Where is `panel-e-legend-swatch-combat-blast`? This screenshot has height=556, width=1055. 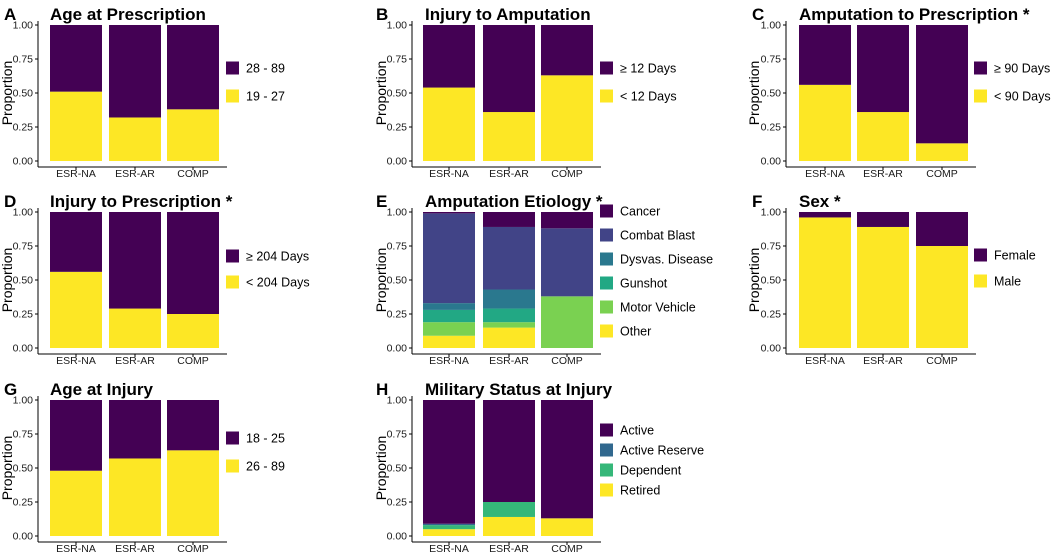
panel-e-legend-swatch-combat-blast is located at coordinates (606, 235).